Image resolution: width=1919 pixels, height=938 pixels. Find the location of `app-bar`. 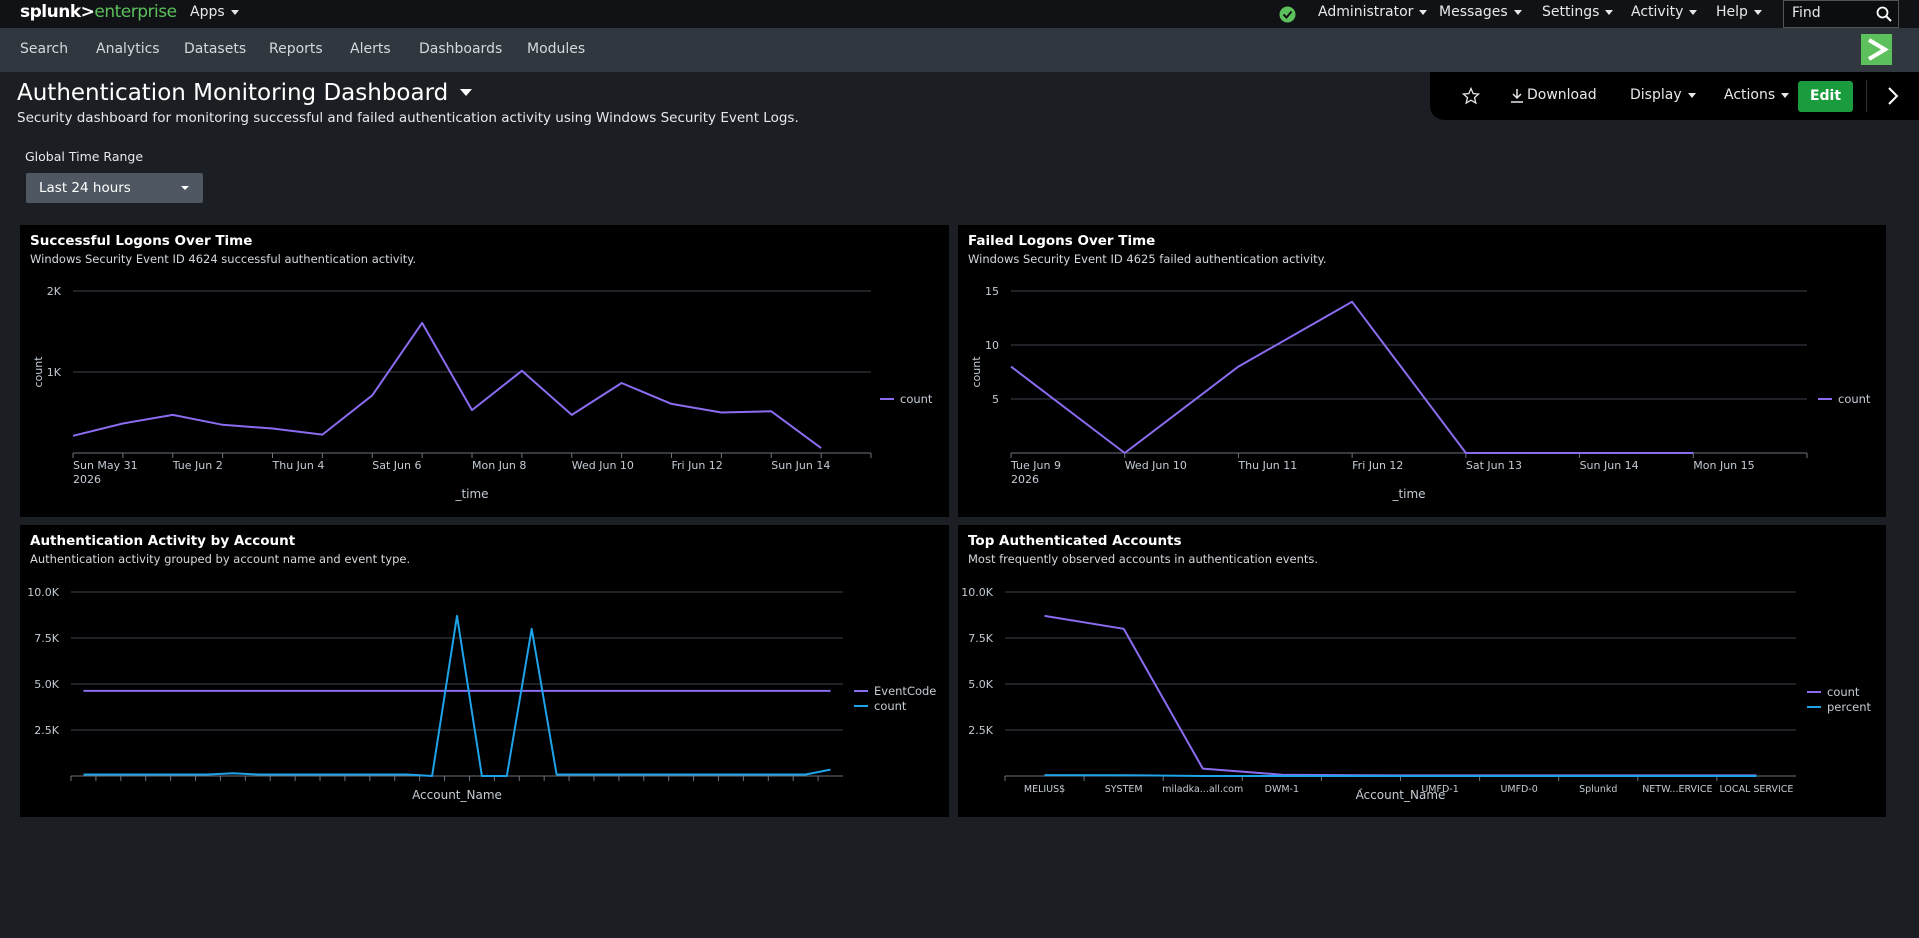

app-bar is located at coordinates (959, 50).